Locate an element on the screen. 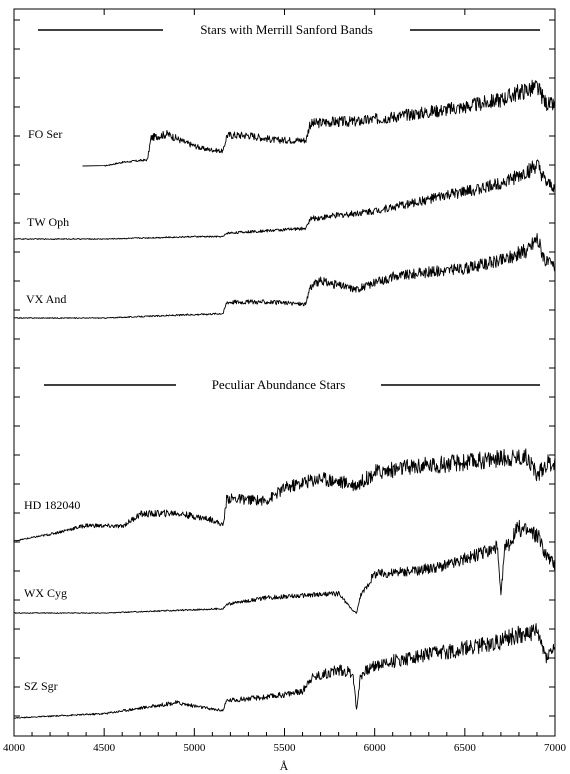  x-axis-label: Å is located at coordinates (284, 766).